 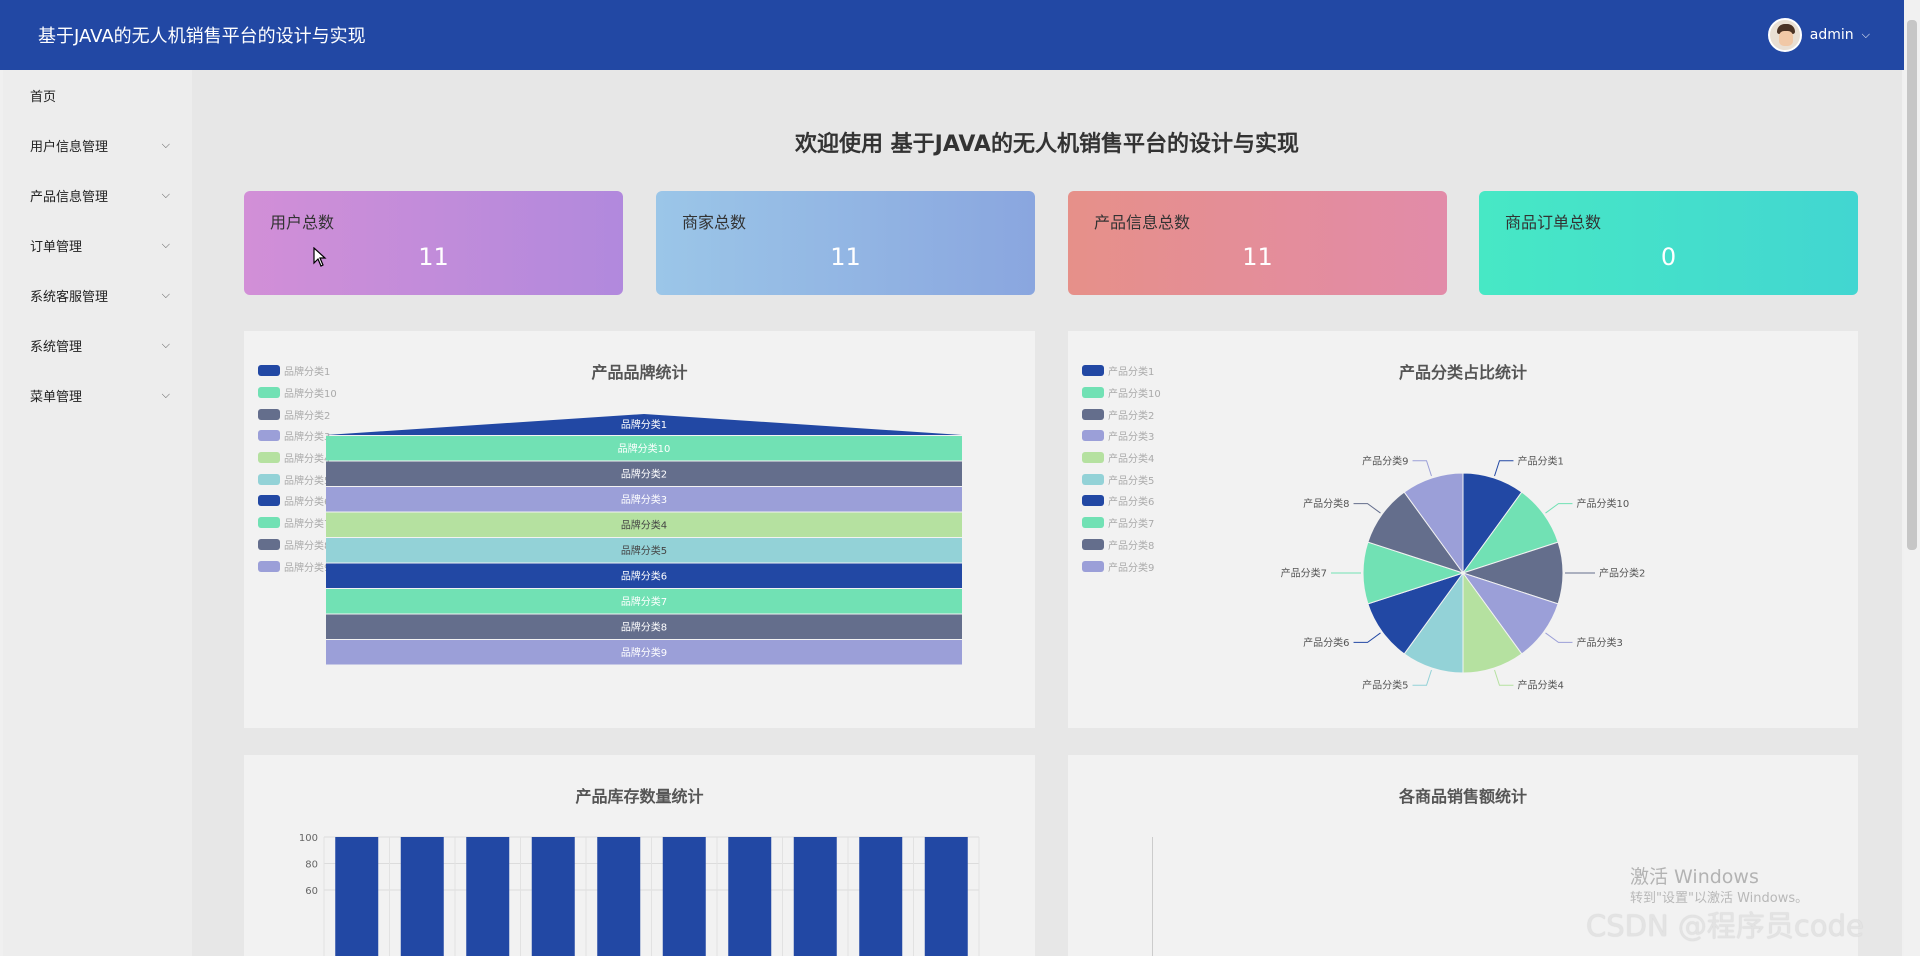 What do you see at coordinates (1433, 523) in the screenshot?
I see `pie-slice` at bounding box center [1433, 523].